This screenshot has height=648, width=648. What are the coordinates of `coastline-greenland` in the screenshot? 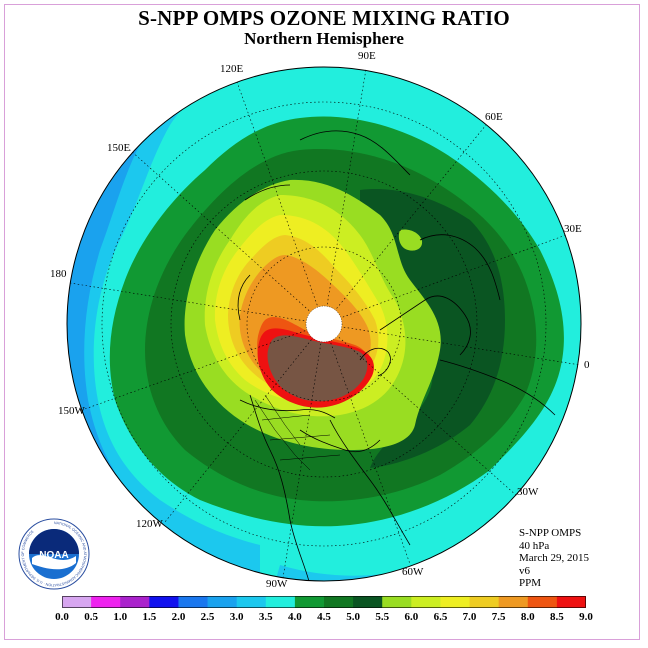 It's located at (375, 362).